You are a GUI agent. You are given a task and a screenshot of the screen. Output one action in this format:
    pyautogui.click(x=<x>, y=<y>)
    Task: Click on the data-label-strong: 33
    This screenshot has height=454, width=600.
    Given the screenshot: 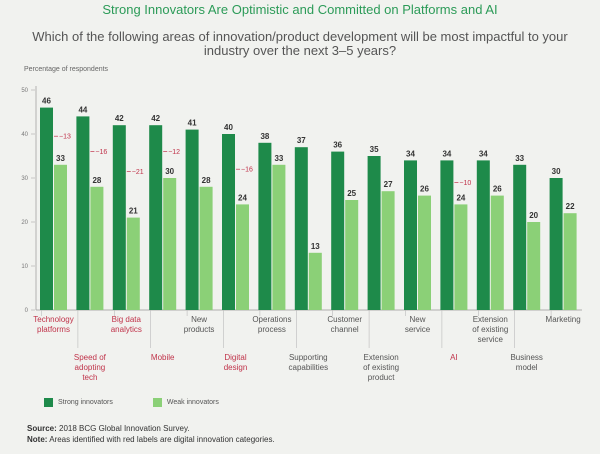 What is the action you would take?
    pyautogui.click(x=519, y=158)
    